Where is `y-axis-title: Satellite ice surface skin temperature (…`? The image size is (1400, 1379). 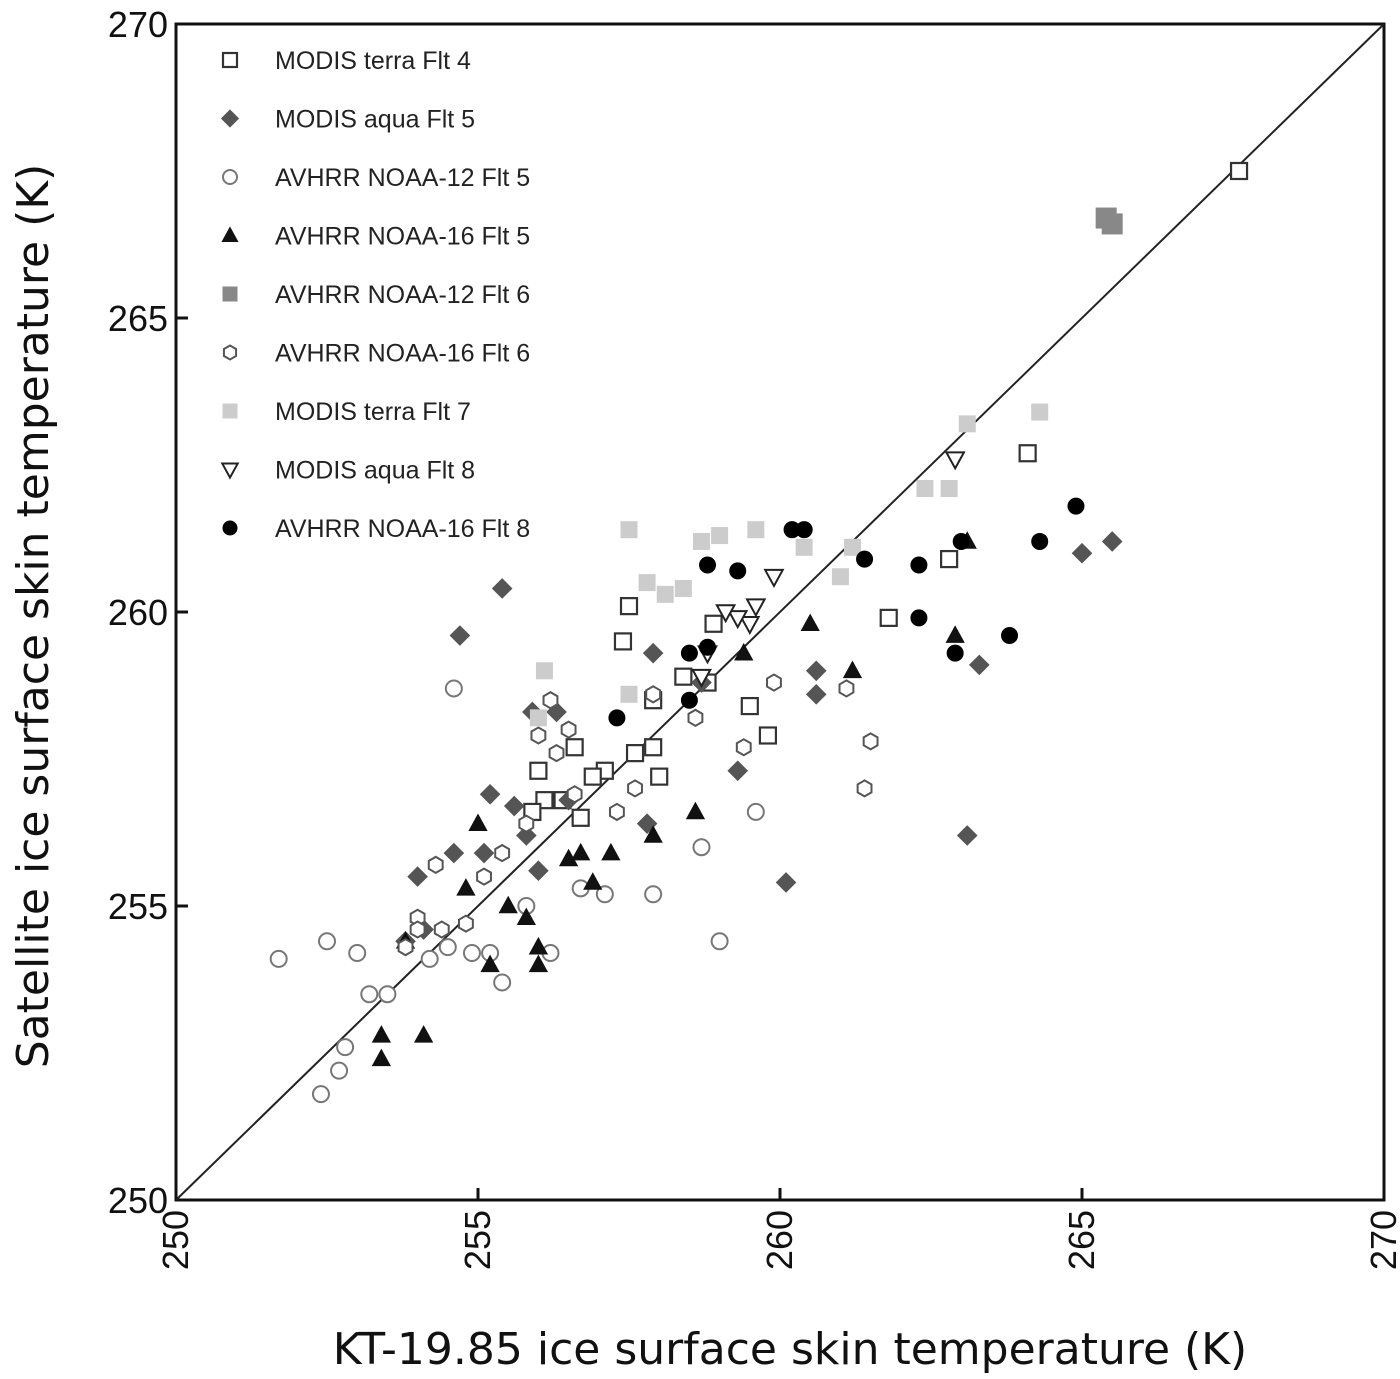 y-axis-title: Satellite ice surface skin temperature (… is located at coordinates (33, 616).